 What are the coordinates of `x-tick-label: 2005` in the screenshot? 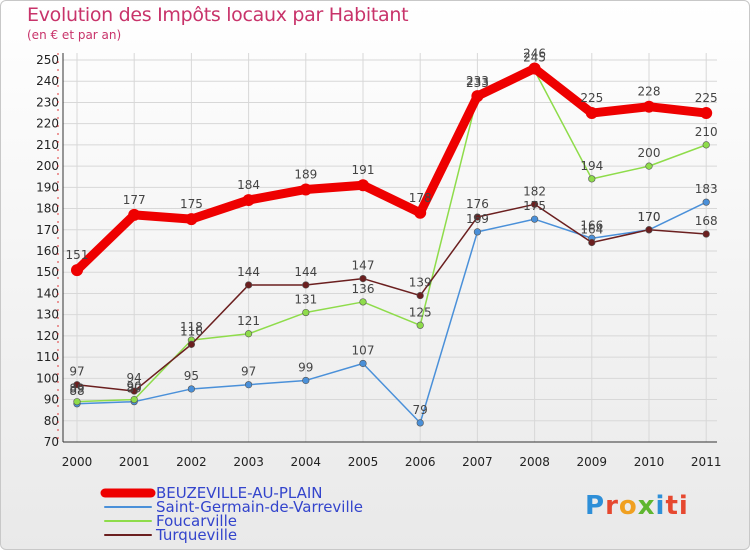 It's located at (363, 462).